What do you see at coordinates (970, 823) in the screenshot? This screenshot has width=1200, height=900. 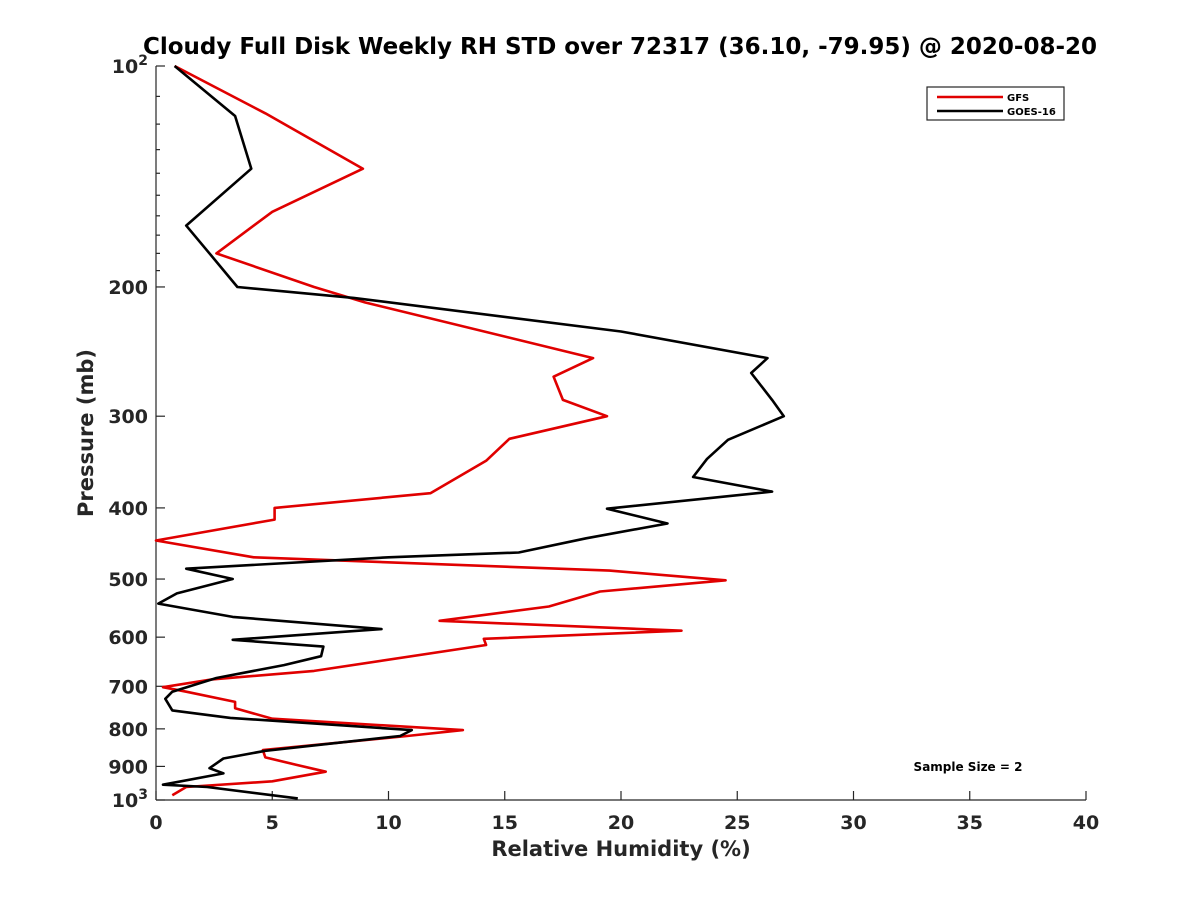 I see `x-tick-label: 35` at bounding box center [970, 823].